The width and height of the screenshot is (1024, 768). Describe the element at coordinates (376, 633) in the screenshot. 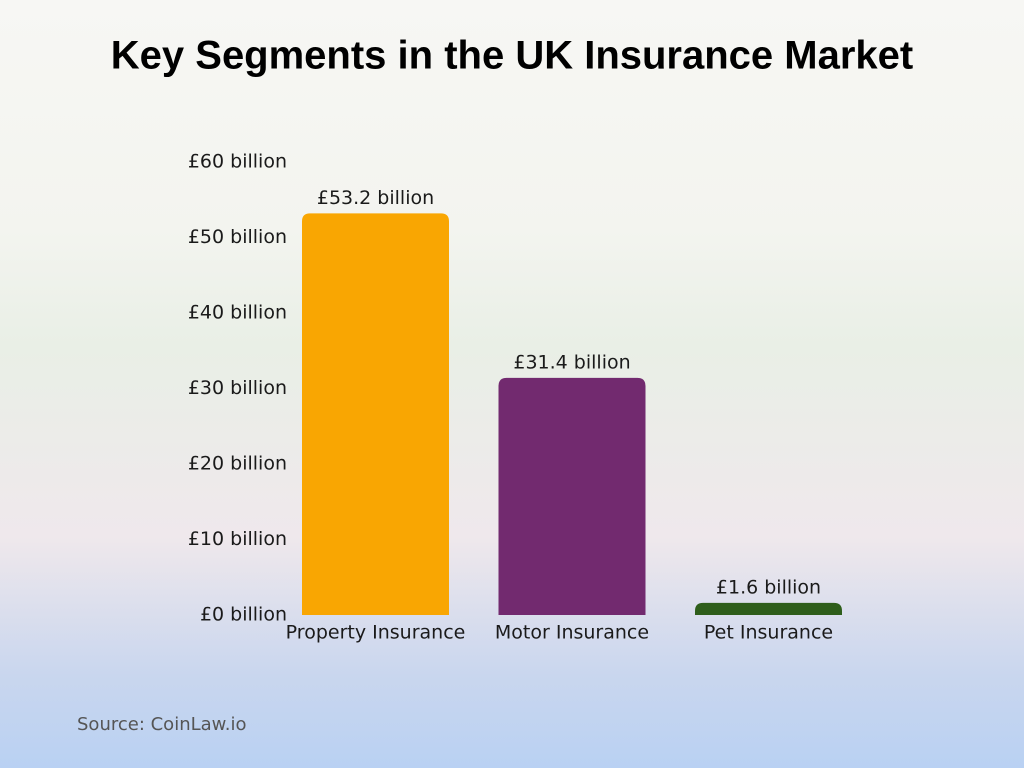

I see `x-tick-label: Property Insurance` at that location.